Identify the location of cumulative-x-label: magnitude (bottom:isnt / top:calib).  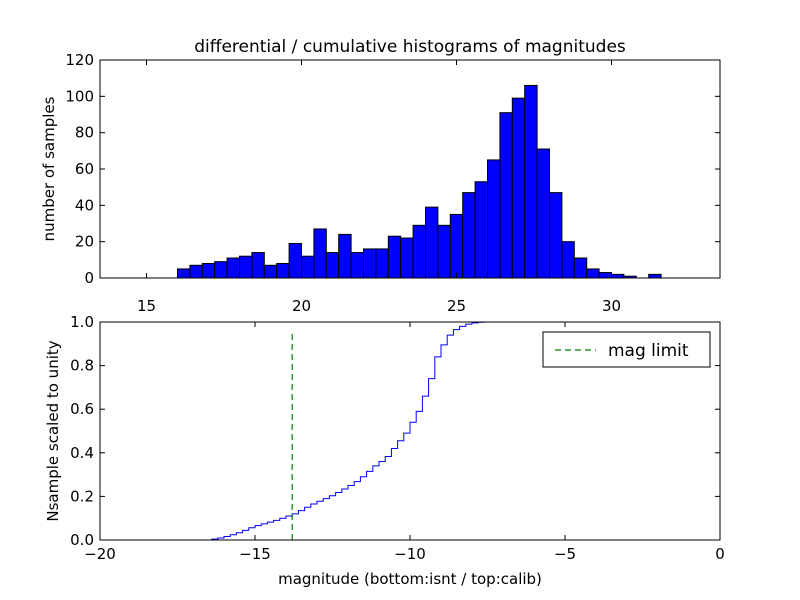
(410, 579).